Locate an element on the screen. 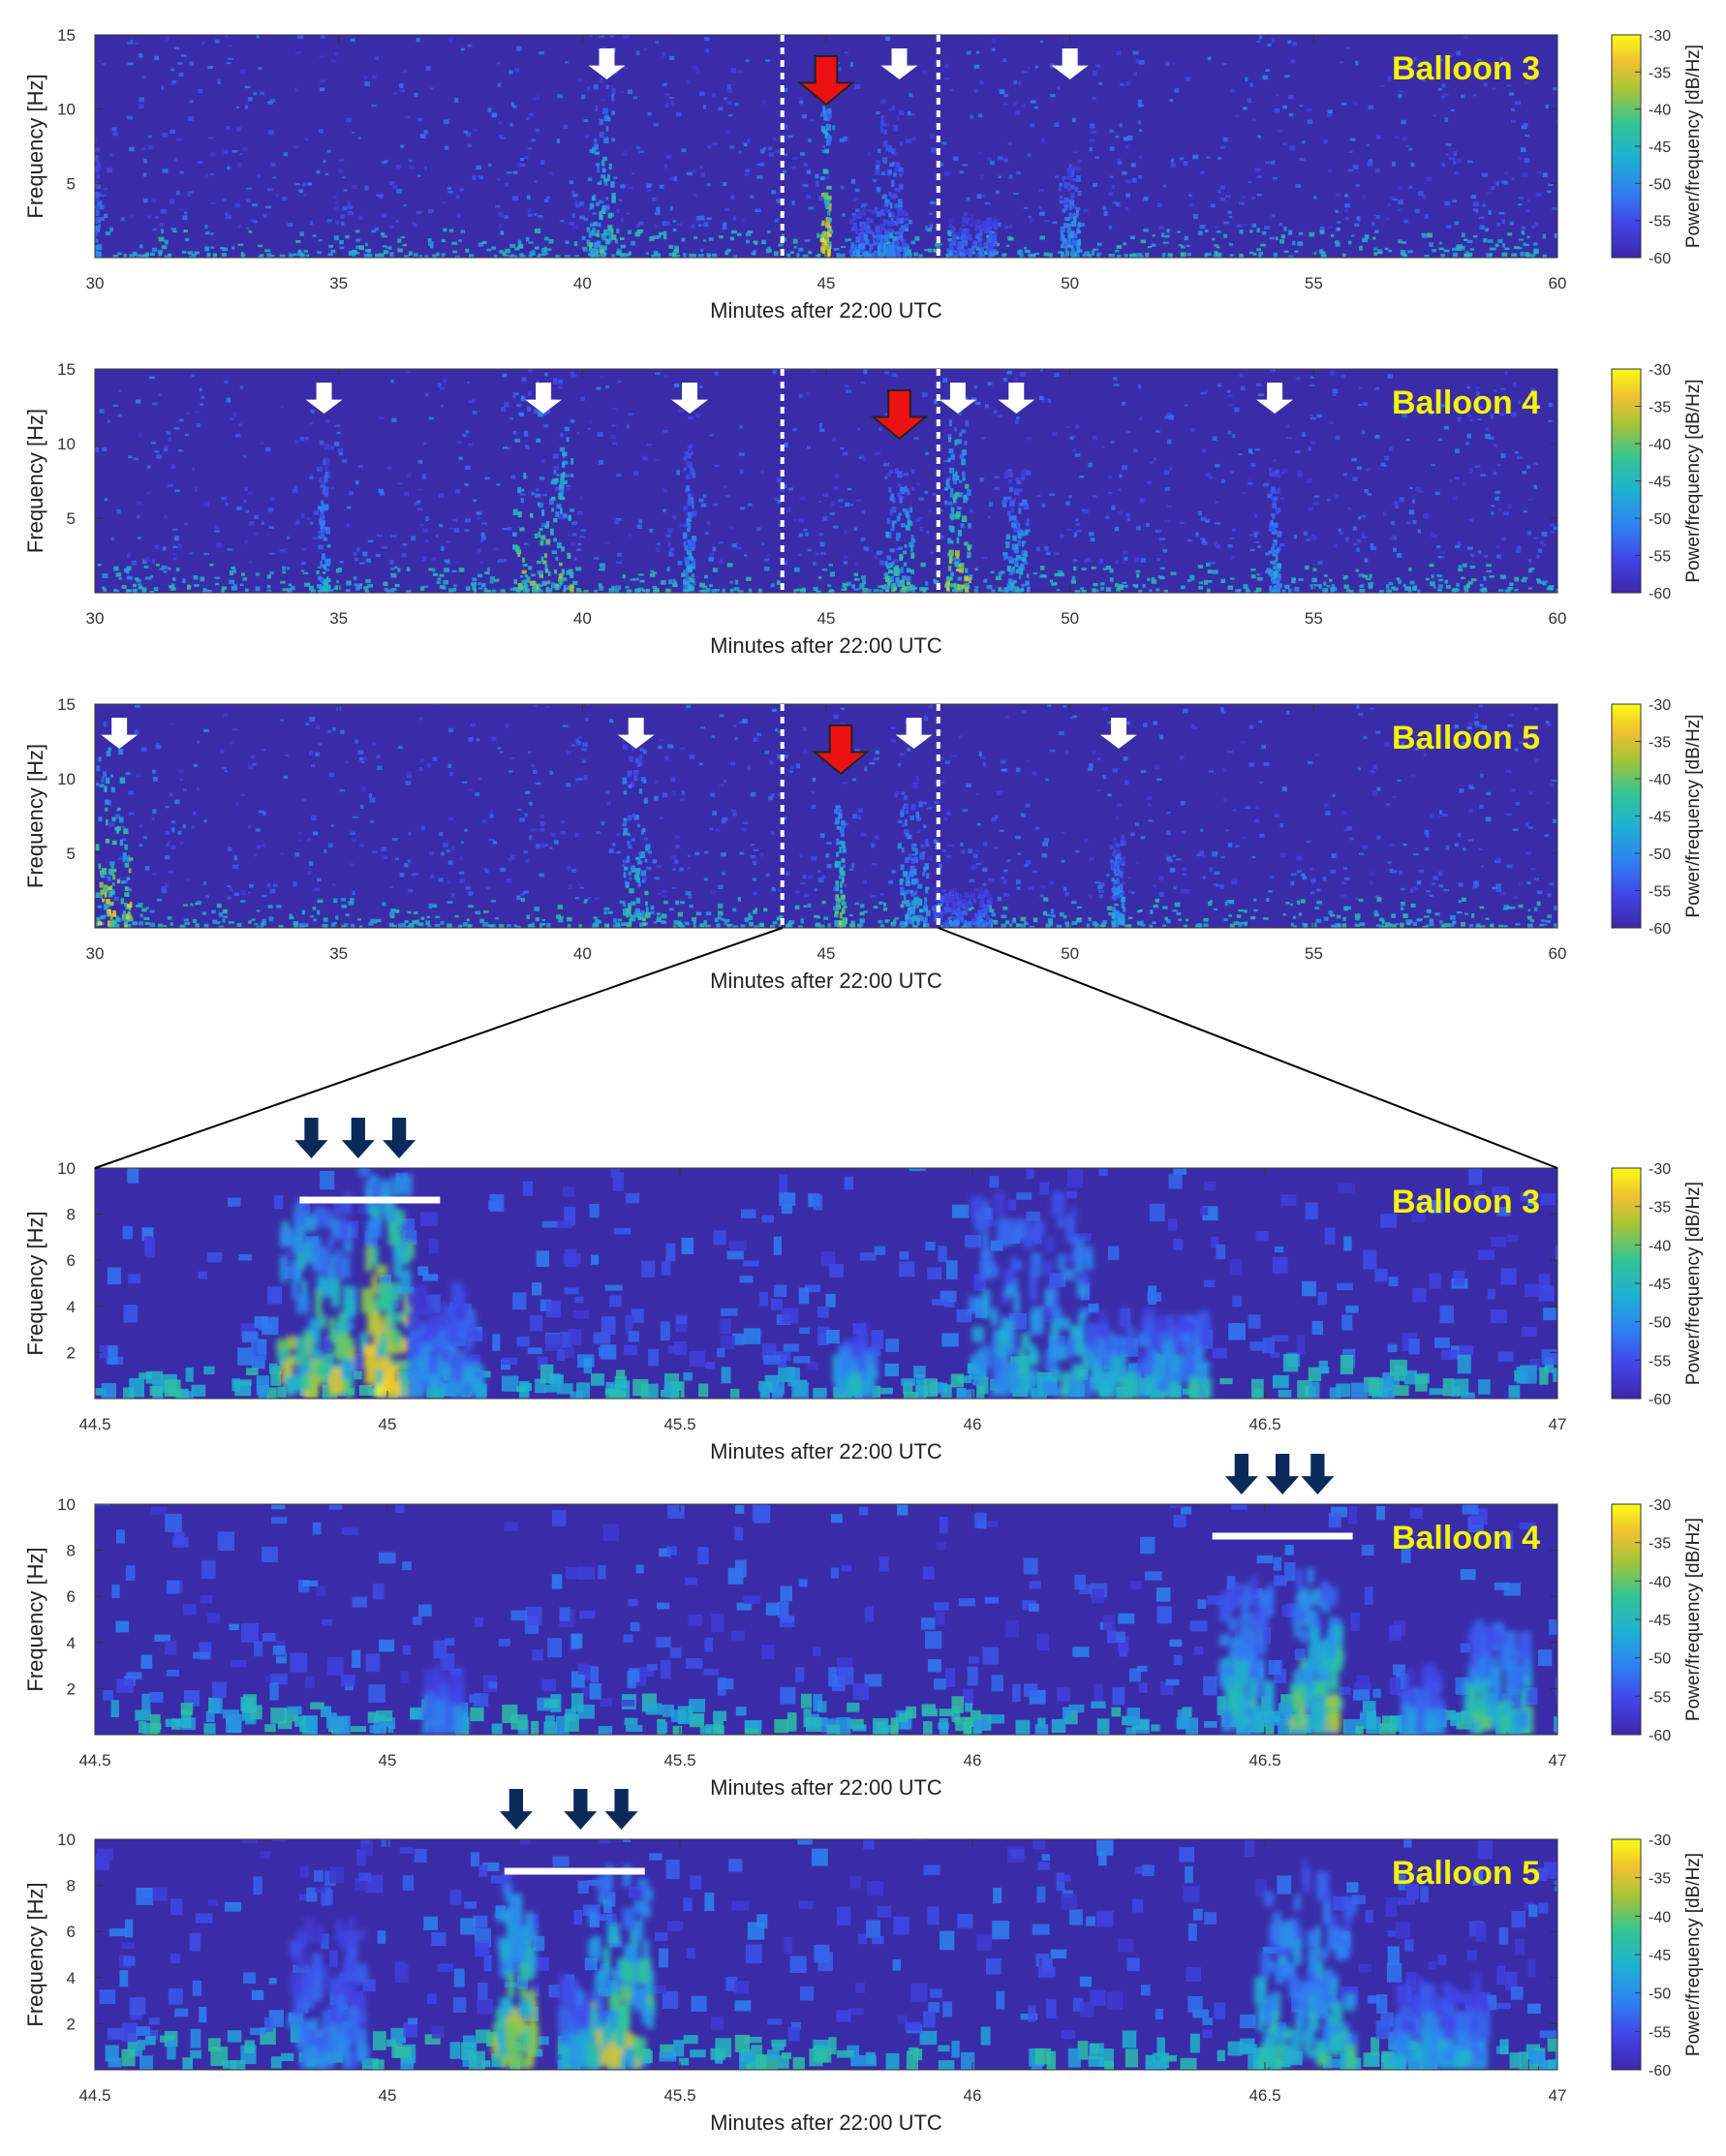 Image resolution: width=1726 pixels, height=2156 pixels. plot-frame is located at coordinates (826, 1283).